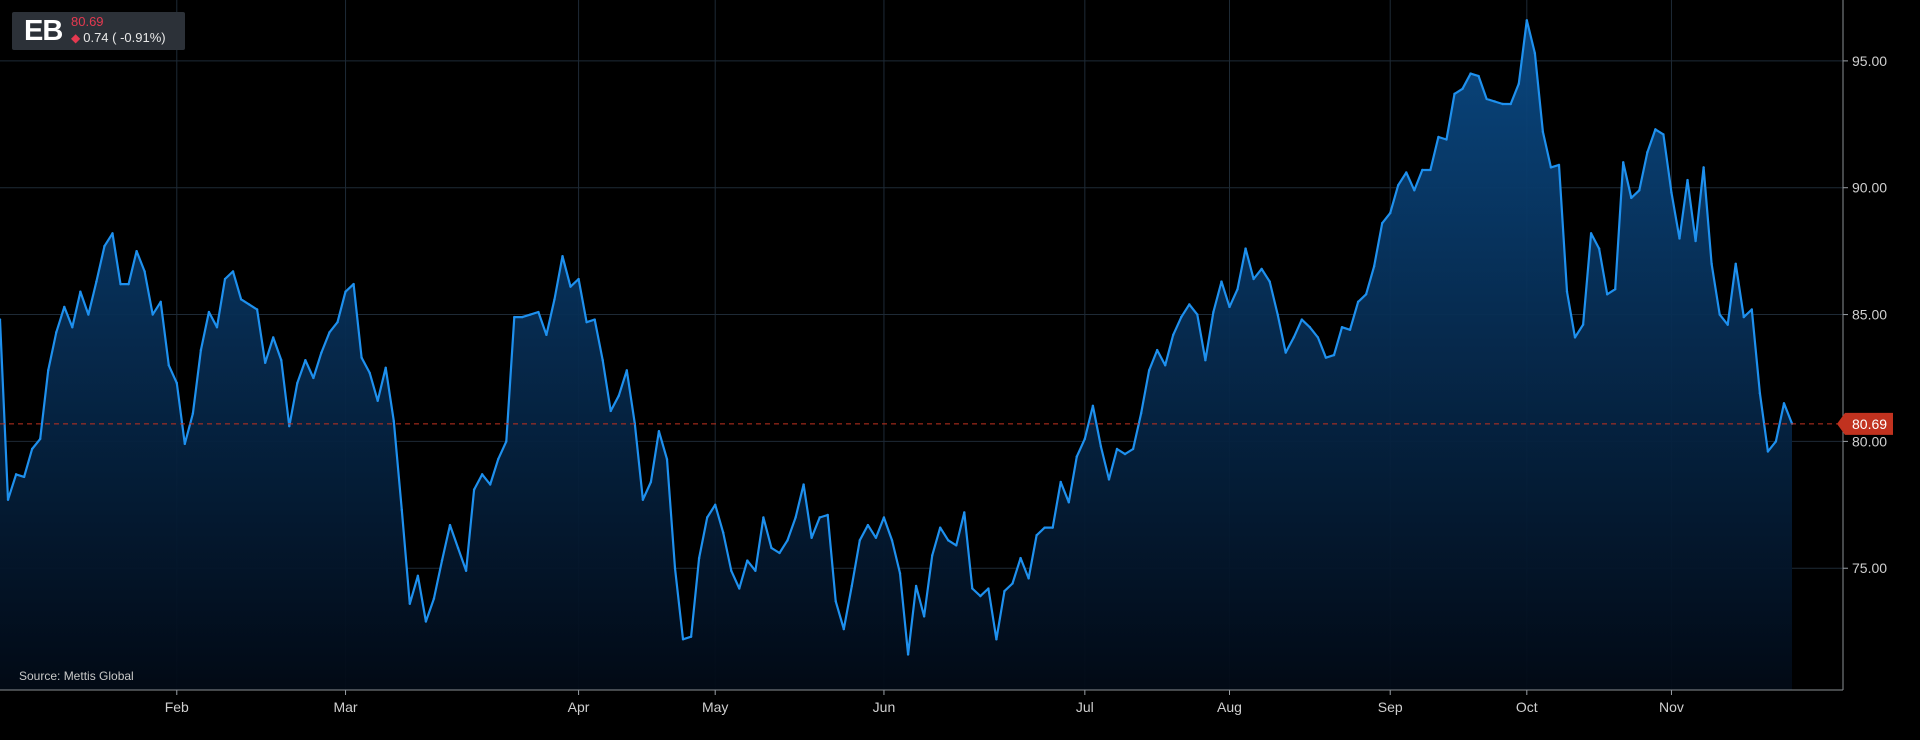  Describe the element at coordinates (76, 676) in the screenshot. I see `source-note: Source: Mettis Global` at that location.